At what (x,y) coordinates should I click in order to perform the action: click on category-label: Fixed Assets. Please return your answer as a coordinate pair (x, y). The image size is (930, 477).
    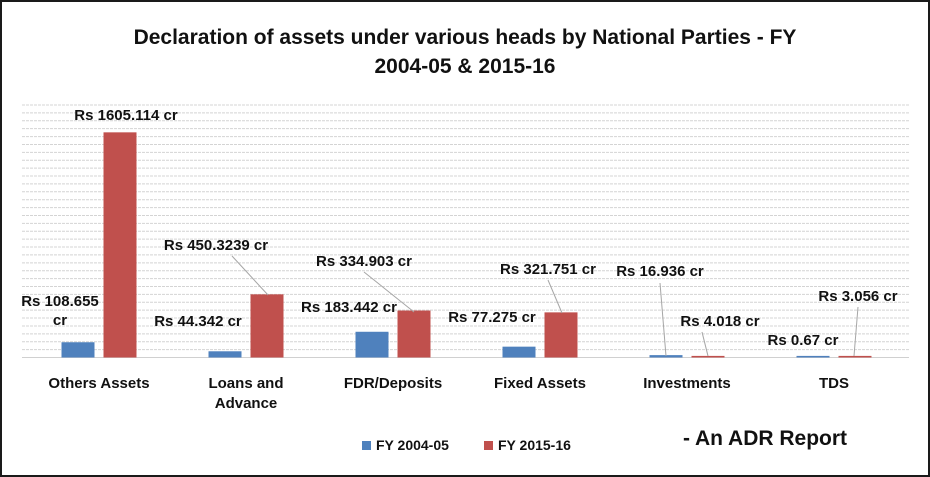
    Looking at the image, I should click on (540, 383).